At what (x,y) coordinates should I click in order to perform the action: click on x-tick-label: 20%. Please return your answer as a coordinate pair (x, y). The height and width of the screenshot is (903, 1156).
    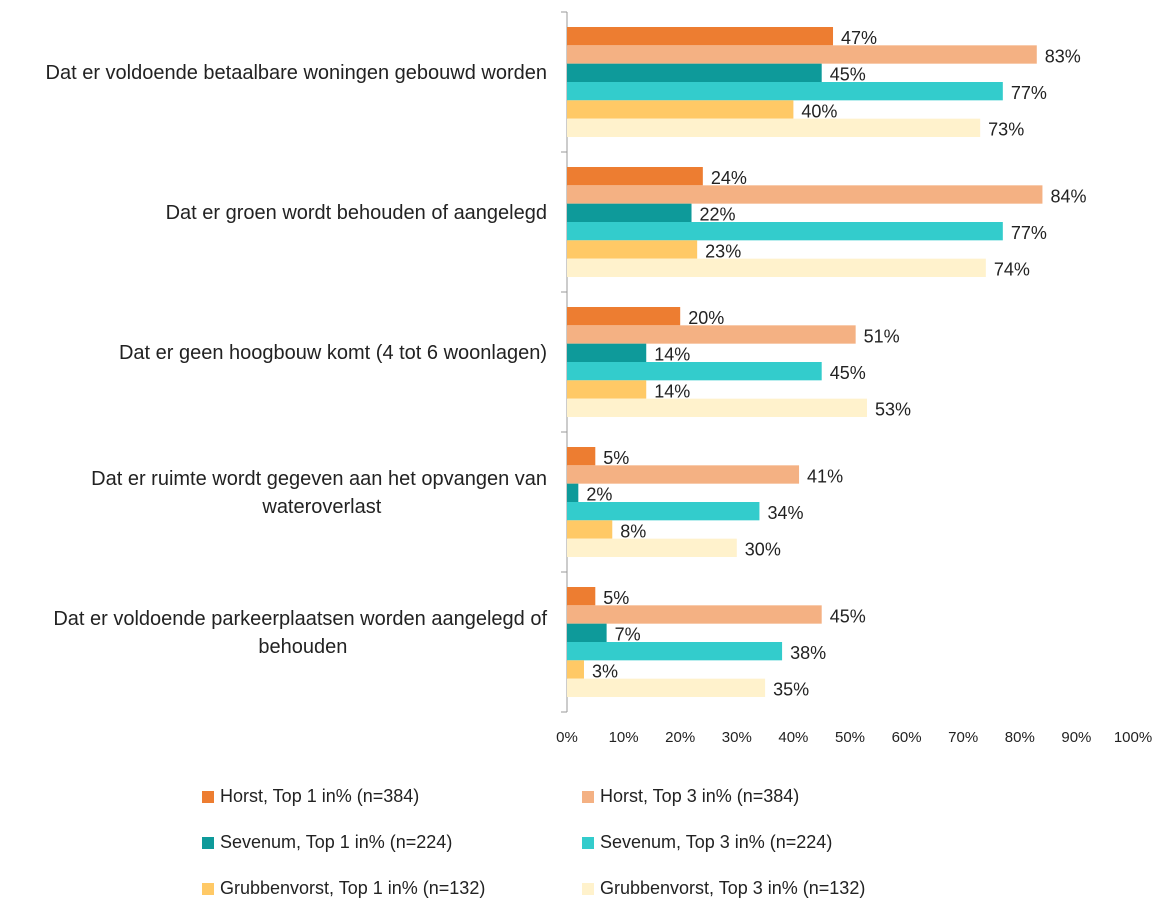
    Looking at the image, I should click on (680, 737).